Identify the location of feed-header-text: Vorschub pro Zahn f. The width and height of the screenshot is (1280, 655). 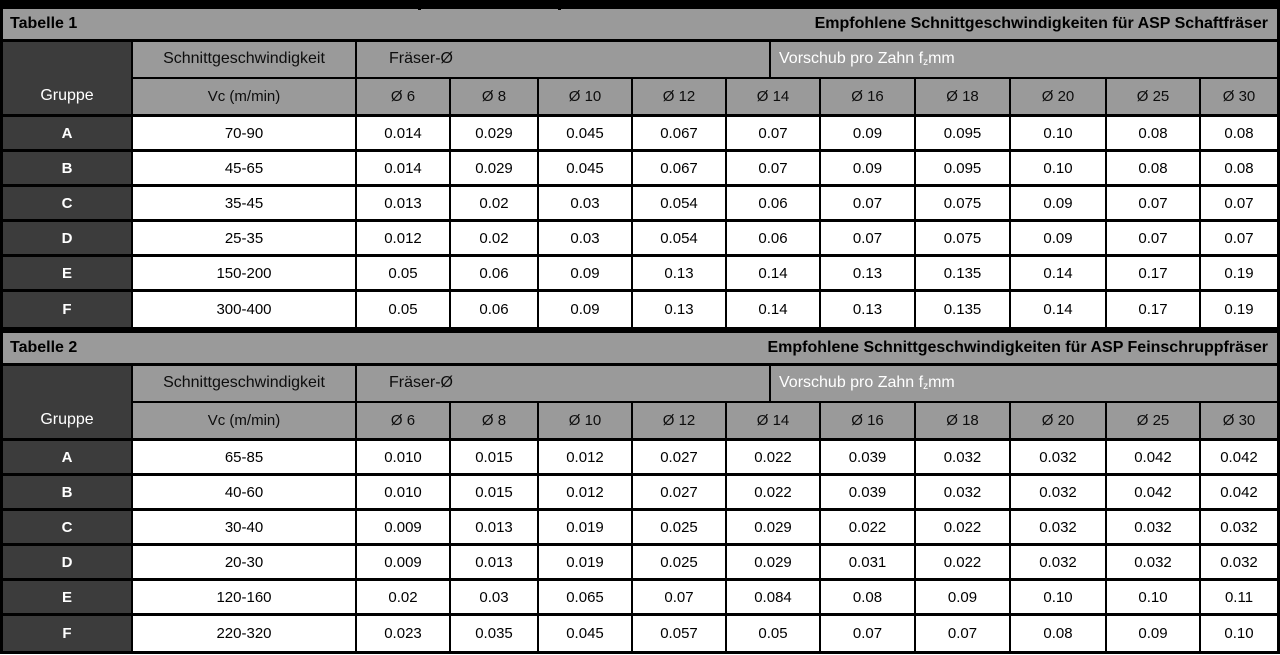
(851, 383).